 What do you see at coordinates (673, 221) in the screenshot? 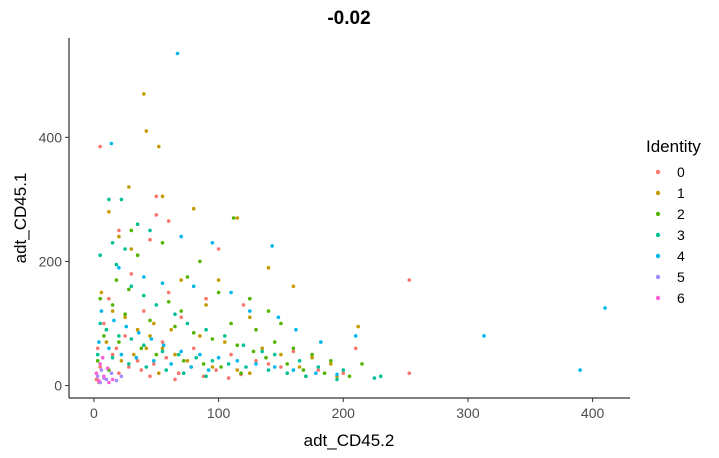
I see `legend: Identity 0 1 2 3 4 5 6` at bounding box center [673, 221].